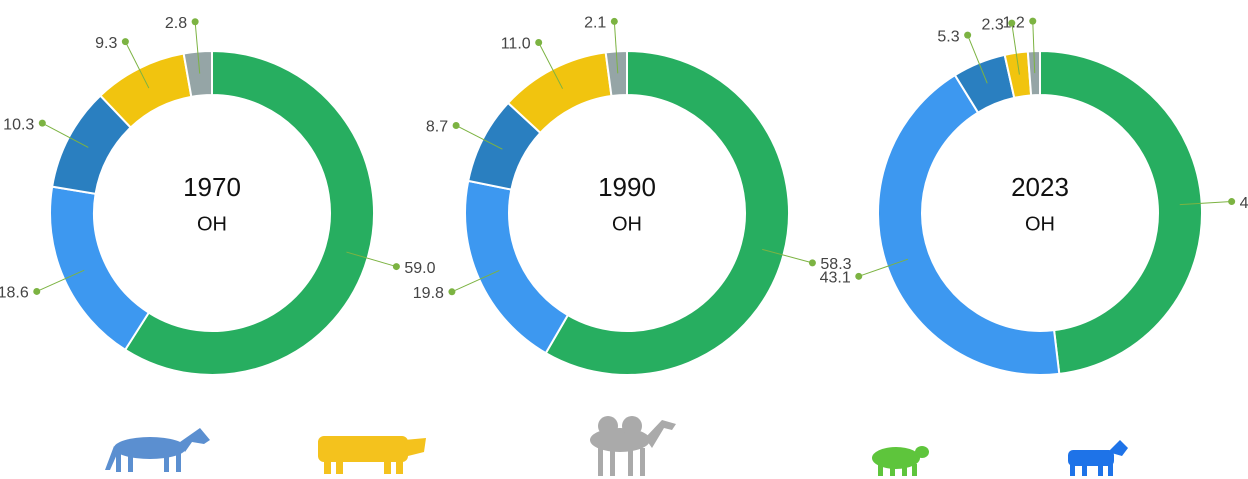 The height and width of the screenshot is (479, 1248). I want to click on data-label: 5.3, so click(948, 36).